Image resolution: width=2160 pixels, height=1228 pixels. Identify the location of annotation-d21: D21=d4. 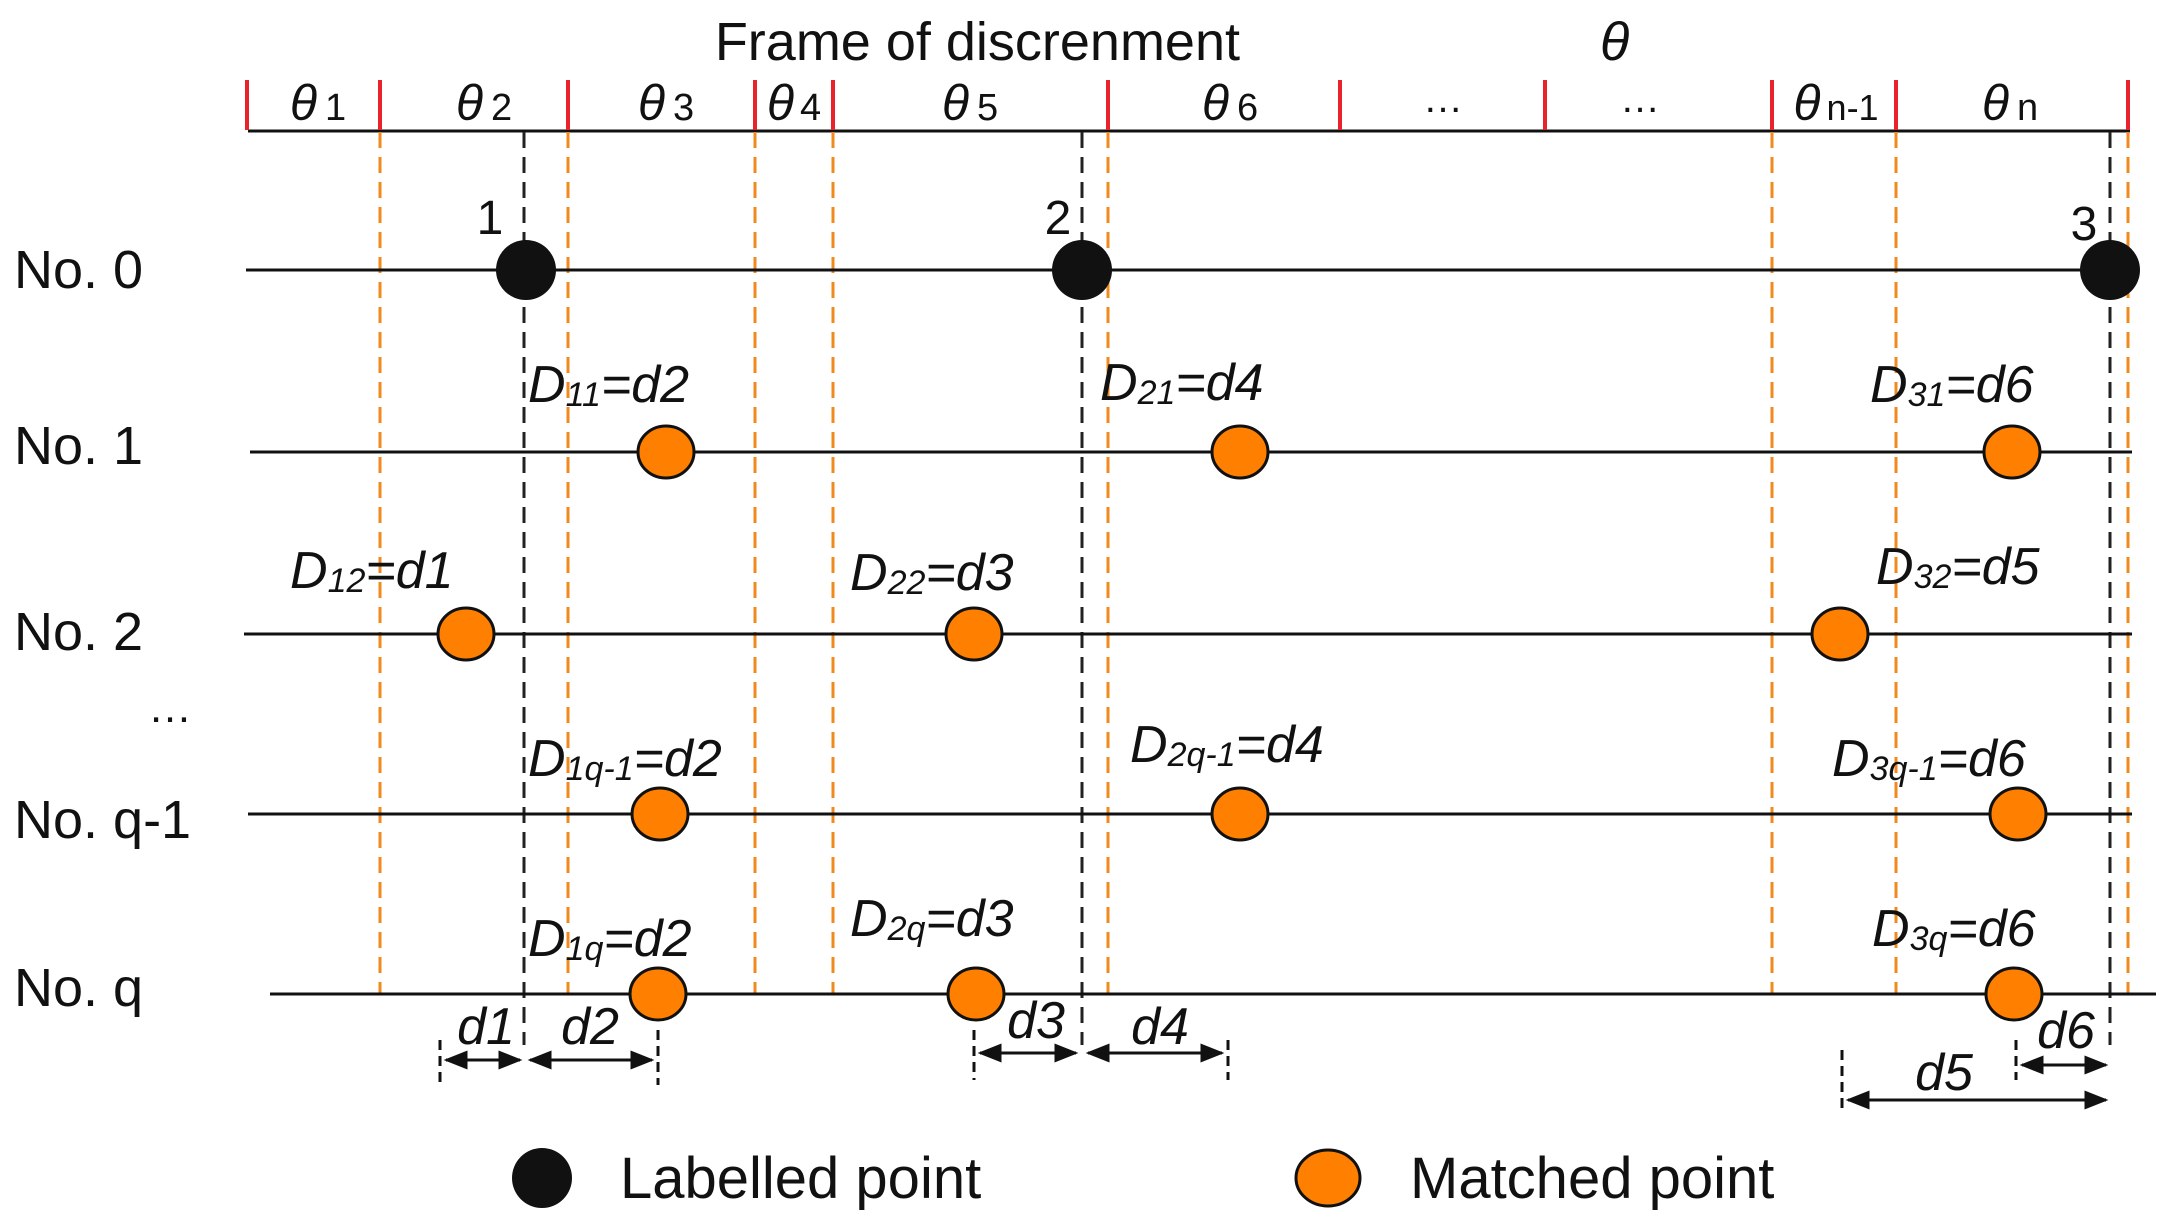
(1182, 383).